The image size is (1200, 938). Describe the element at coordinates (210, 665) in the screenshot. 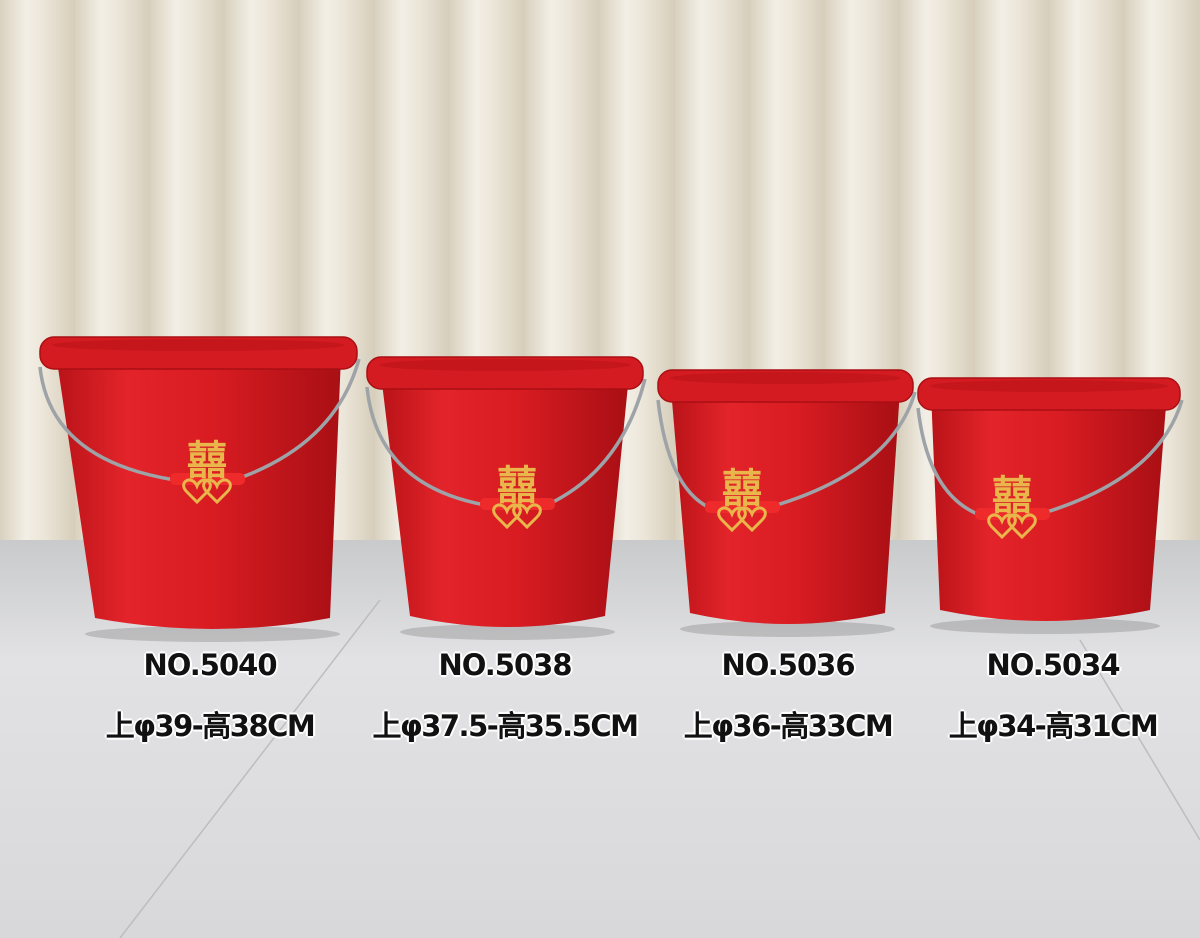

I see `product-model-label: NO.5040` at that location.